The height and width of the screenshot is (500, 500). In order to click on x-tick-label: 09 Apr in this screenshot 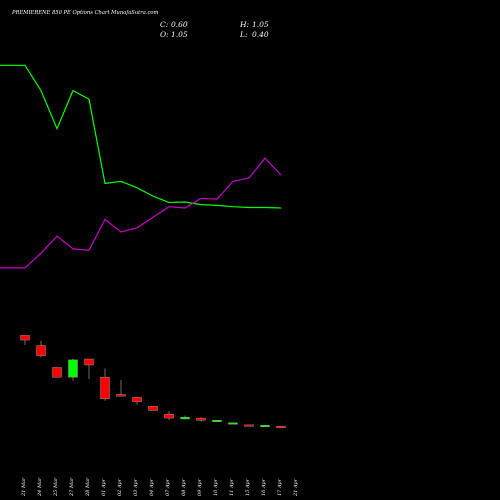, I will do `click(200, 487)`.